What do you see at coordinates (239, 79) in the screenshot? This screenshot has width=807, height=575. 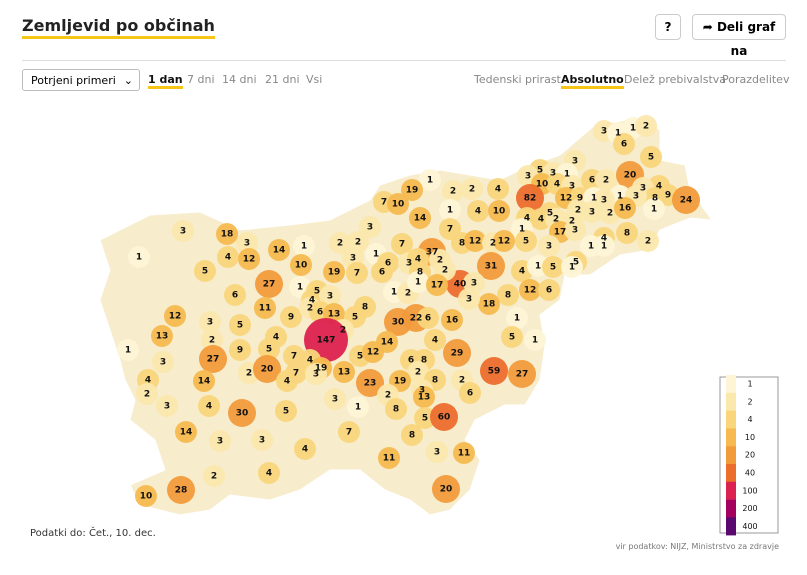 I see `tab: 14 dni` at bounding box center [239, 79].